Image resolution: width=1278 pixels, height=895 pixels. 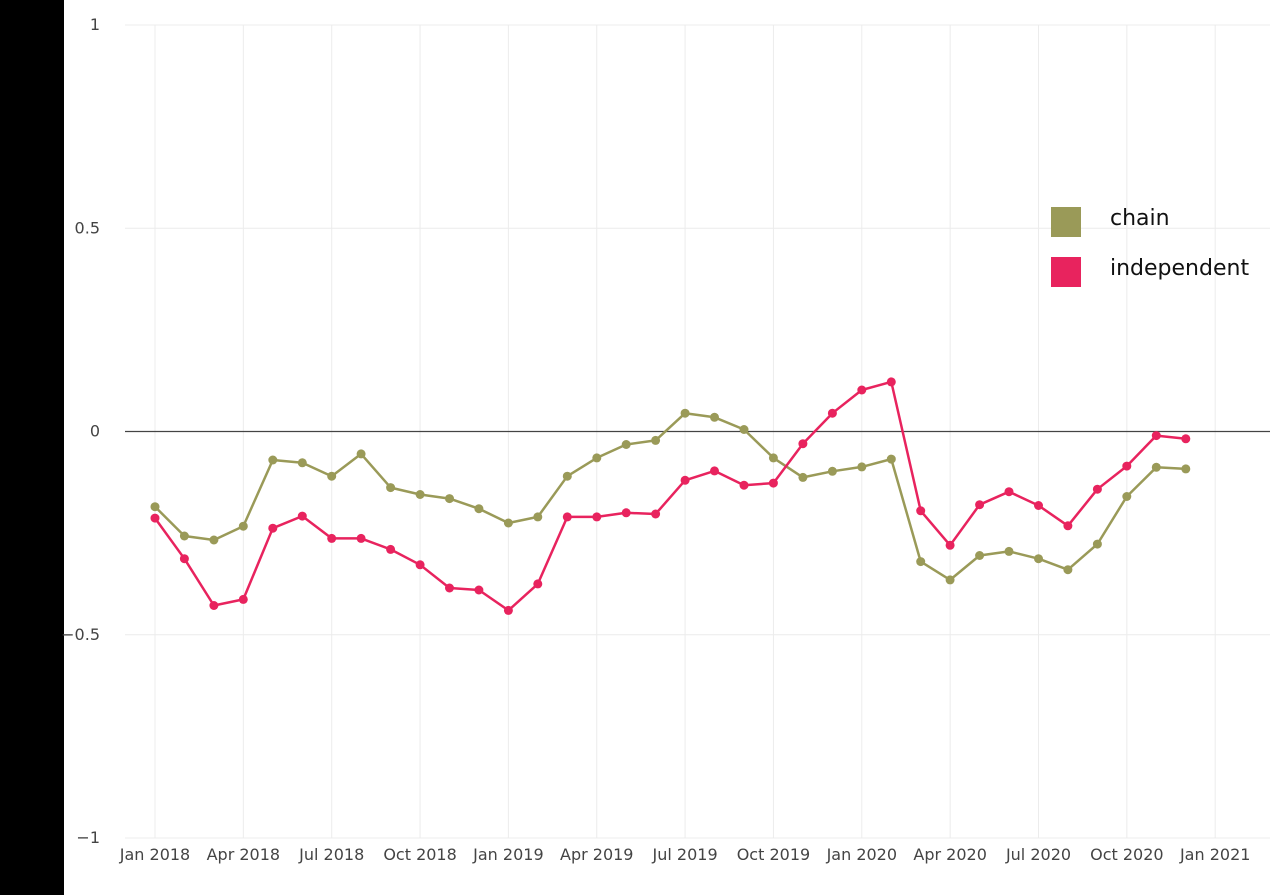 What do you see at coordinates (1126, 854) in the screenshot?
I see `x-tick-label: Oct 2020` at bounding box center [1126, 854].